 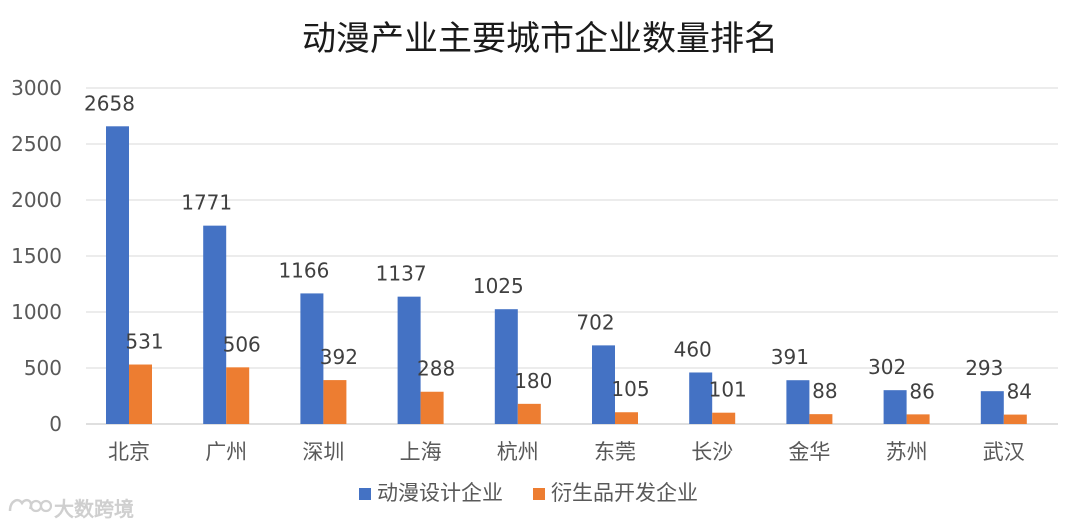 I want to click on data-label: 531, so click(x=144, y=342).